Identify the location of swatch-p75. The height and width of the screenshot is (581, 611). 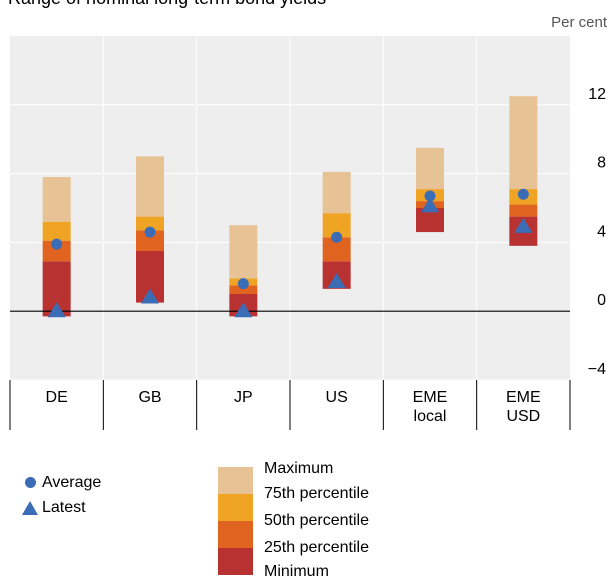
(235, 507).